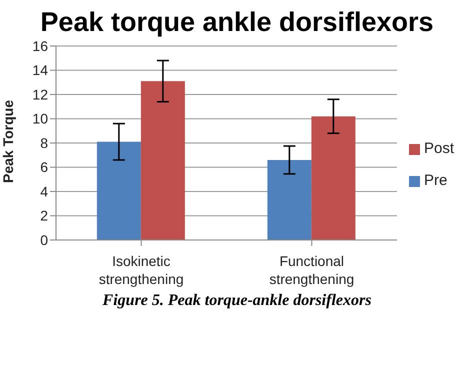 The image size is (474, 366). What do you see at coordinates (237, 301) in the screenshot?
I see `caption: Figure 5. Peak torque-ankle dorsiflexors` at bounding box center [237, 301].